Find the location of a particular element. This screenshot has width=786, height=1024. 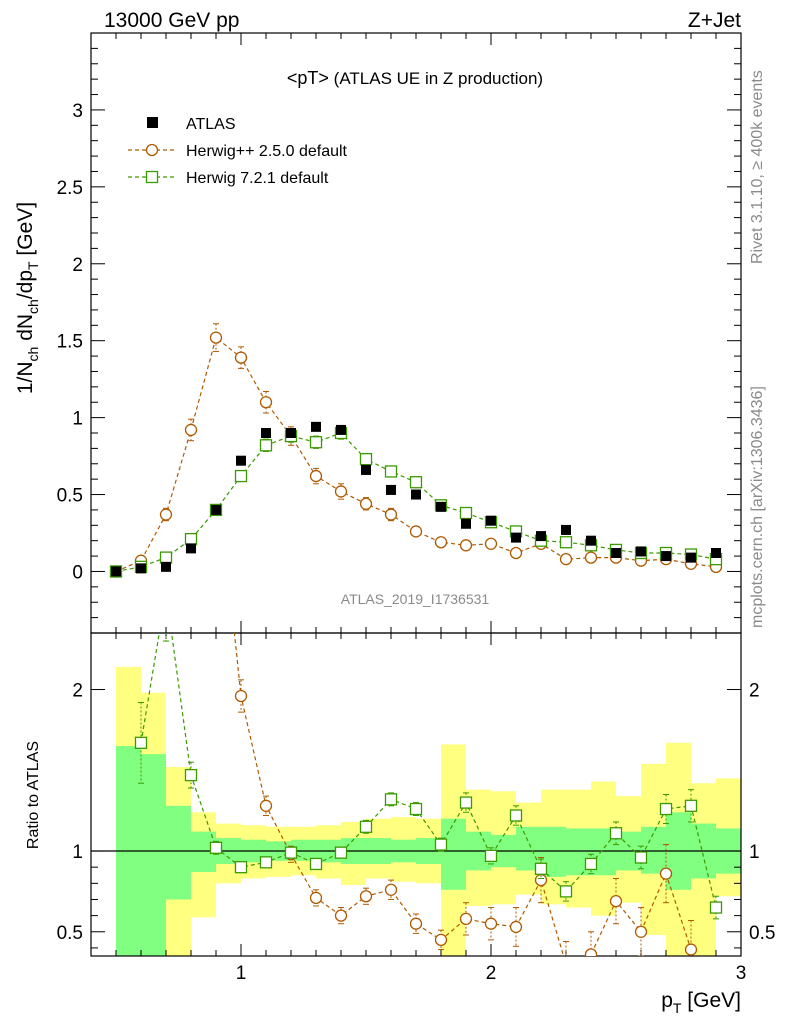

y-tick-label: 1.5 is located at coordinates (70, 342).